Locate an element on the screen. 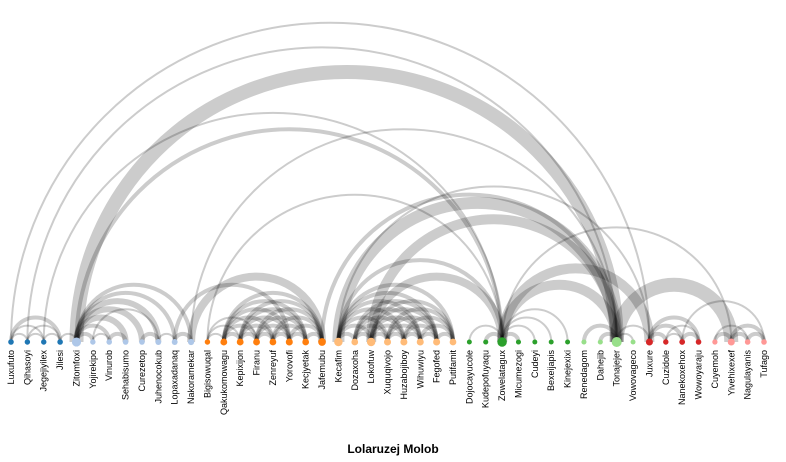 The height and width of the screenshot is (462, 786). arc-link-kecafim-putifamit is located at coordinates (395, 312).